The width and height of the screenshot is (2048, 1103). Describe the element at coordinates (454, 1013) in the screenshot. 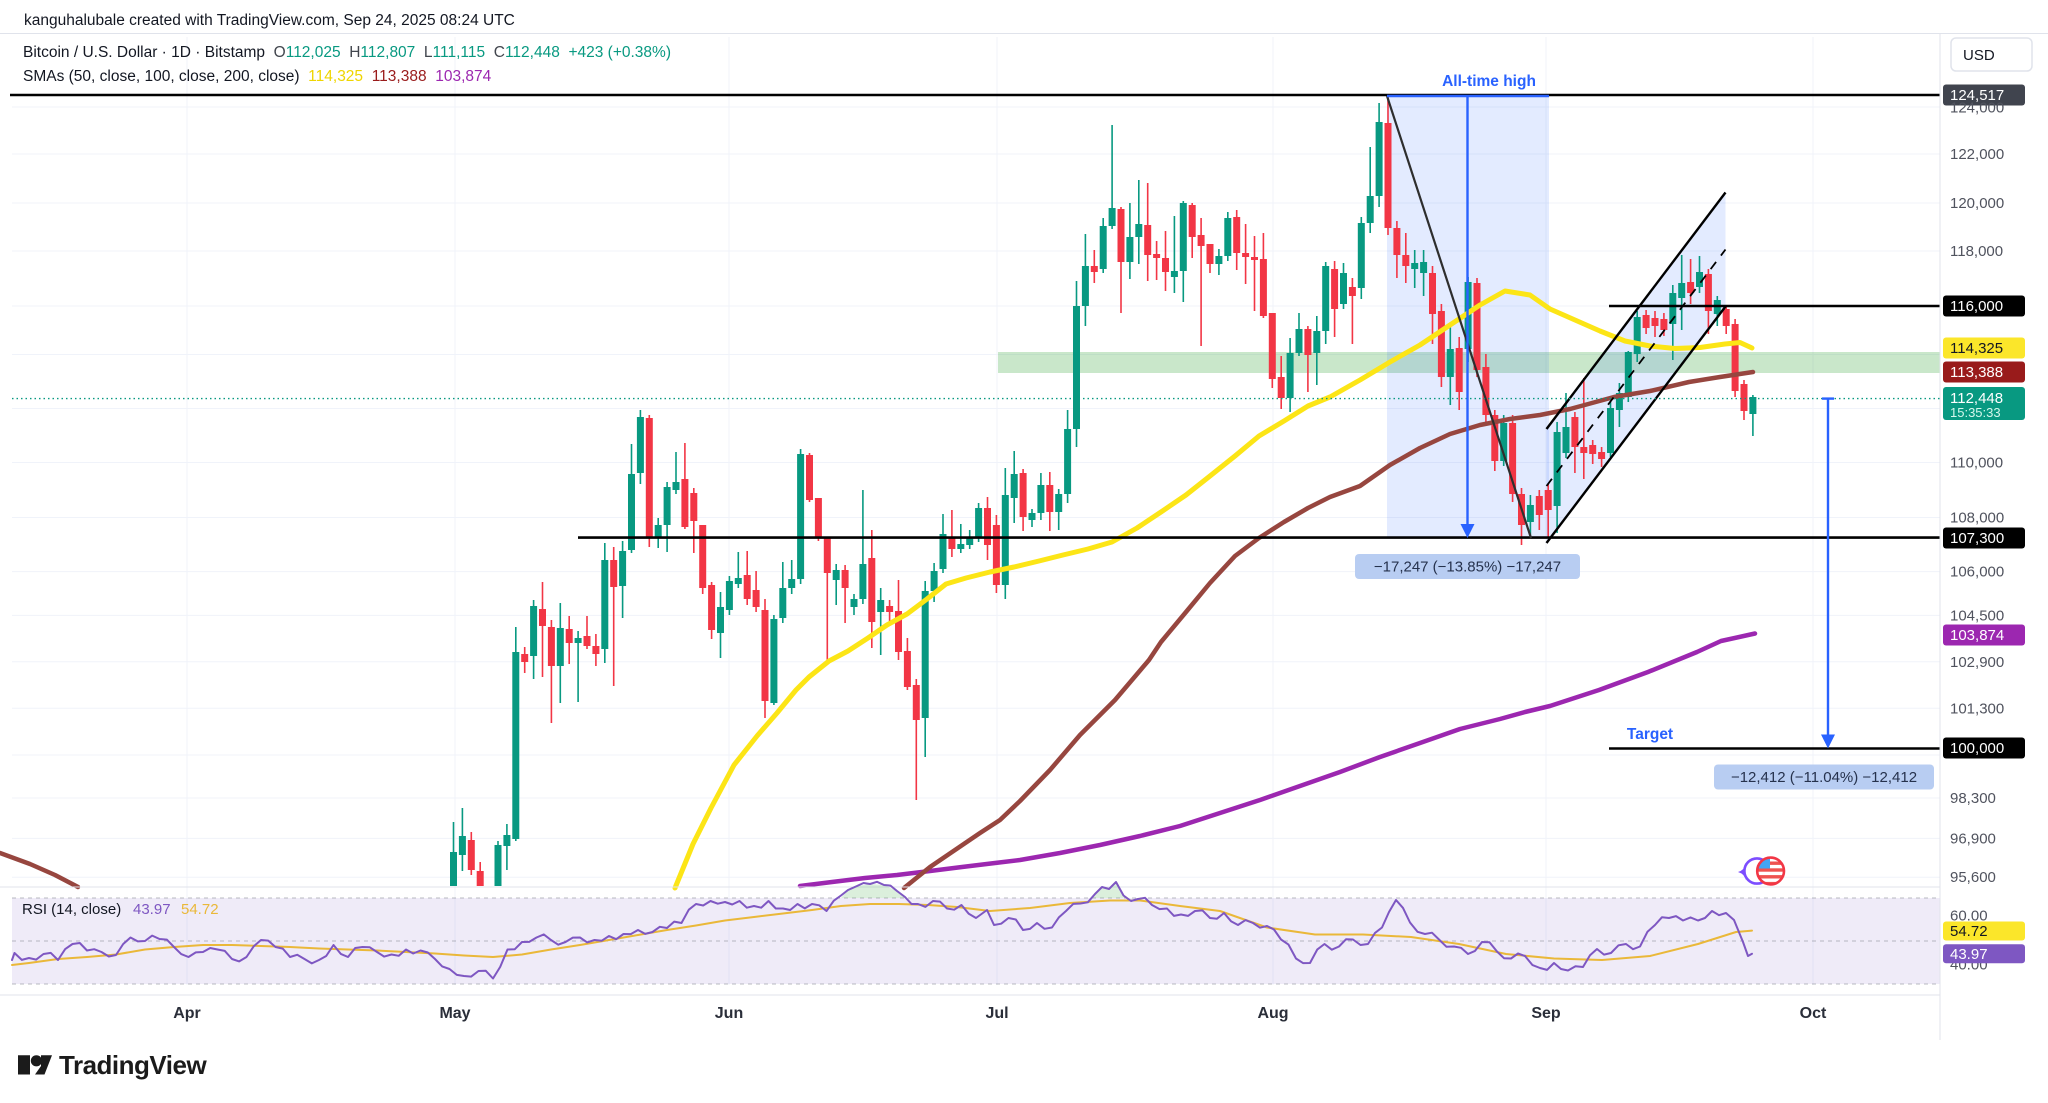

I see `svg-text: May` at that location.